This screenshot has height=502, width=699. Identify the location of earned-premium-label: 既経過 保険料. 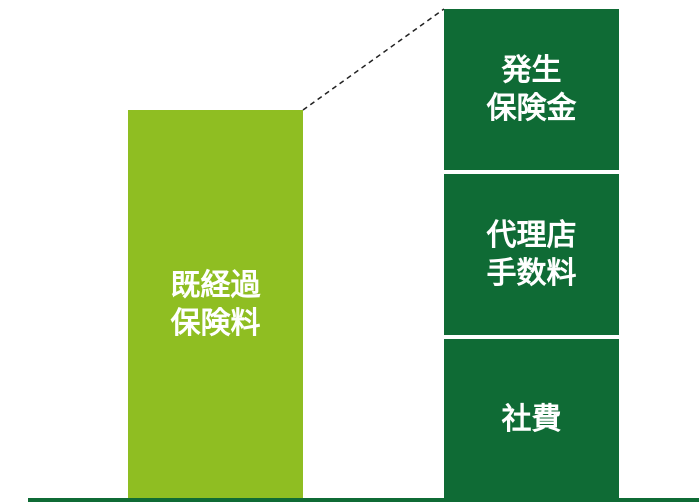
(215, 304).